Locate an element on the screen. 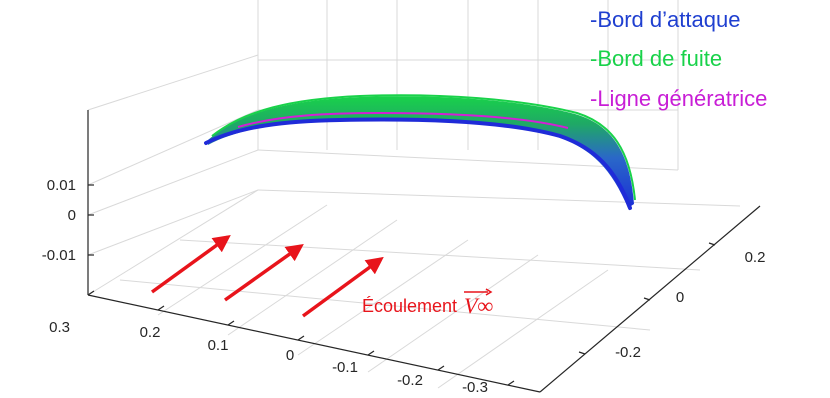  x-tick-label: -0.3 is located at coordinates (475, 387).